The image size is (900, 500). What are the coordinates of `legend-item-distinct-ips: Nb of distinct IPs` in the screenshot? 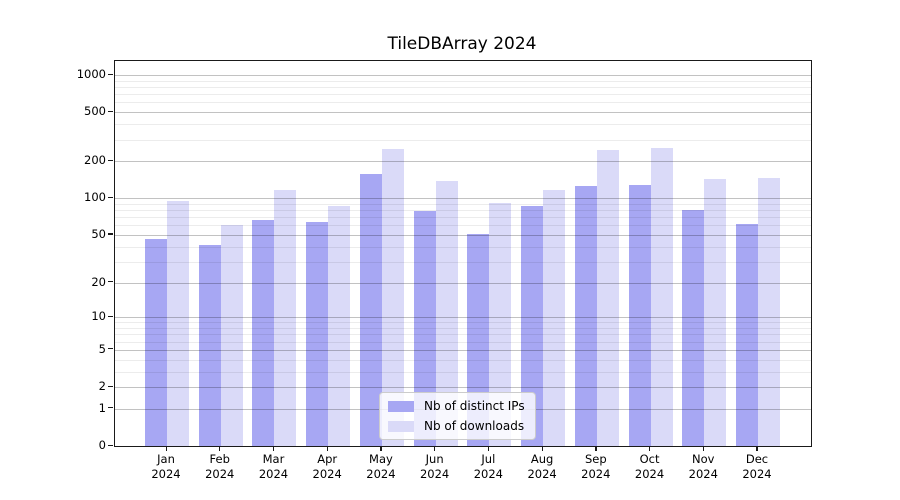 It's located at (456, 406).